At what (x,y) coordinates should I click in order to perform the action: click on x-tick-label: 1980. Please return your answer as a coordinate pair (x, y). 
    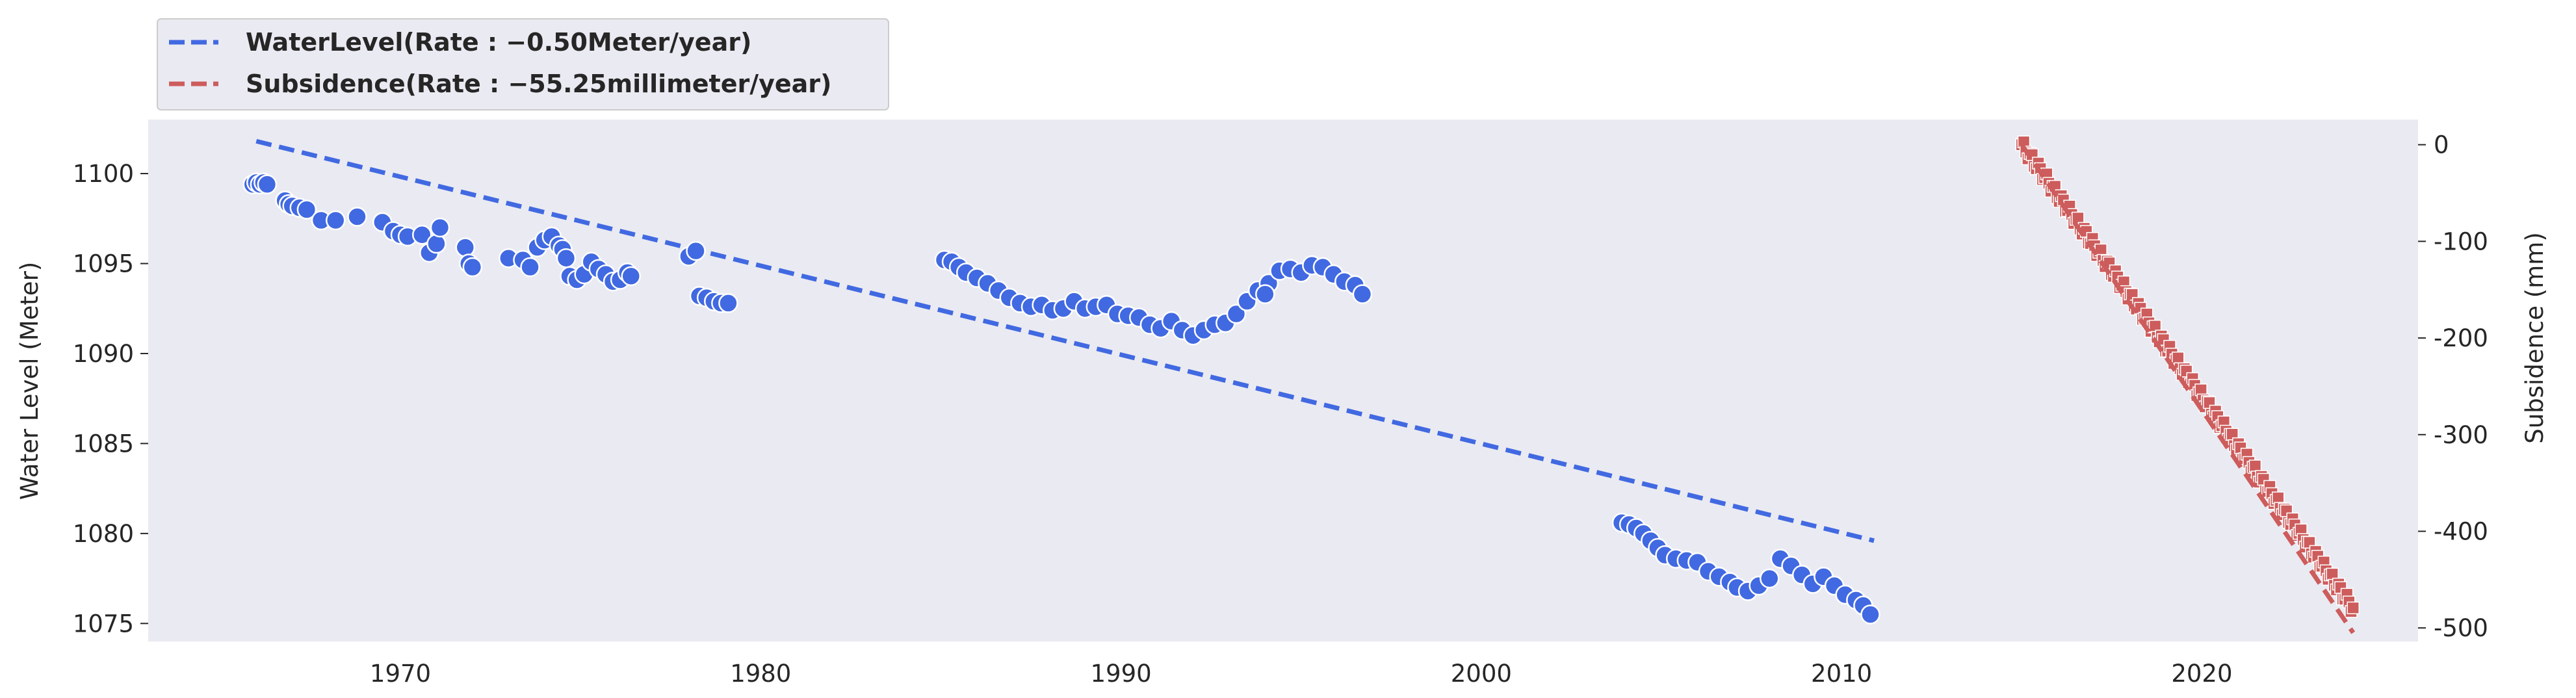
    Looking at the image, I should click on (760, 674).